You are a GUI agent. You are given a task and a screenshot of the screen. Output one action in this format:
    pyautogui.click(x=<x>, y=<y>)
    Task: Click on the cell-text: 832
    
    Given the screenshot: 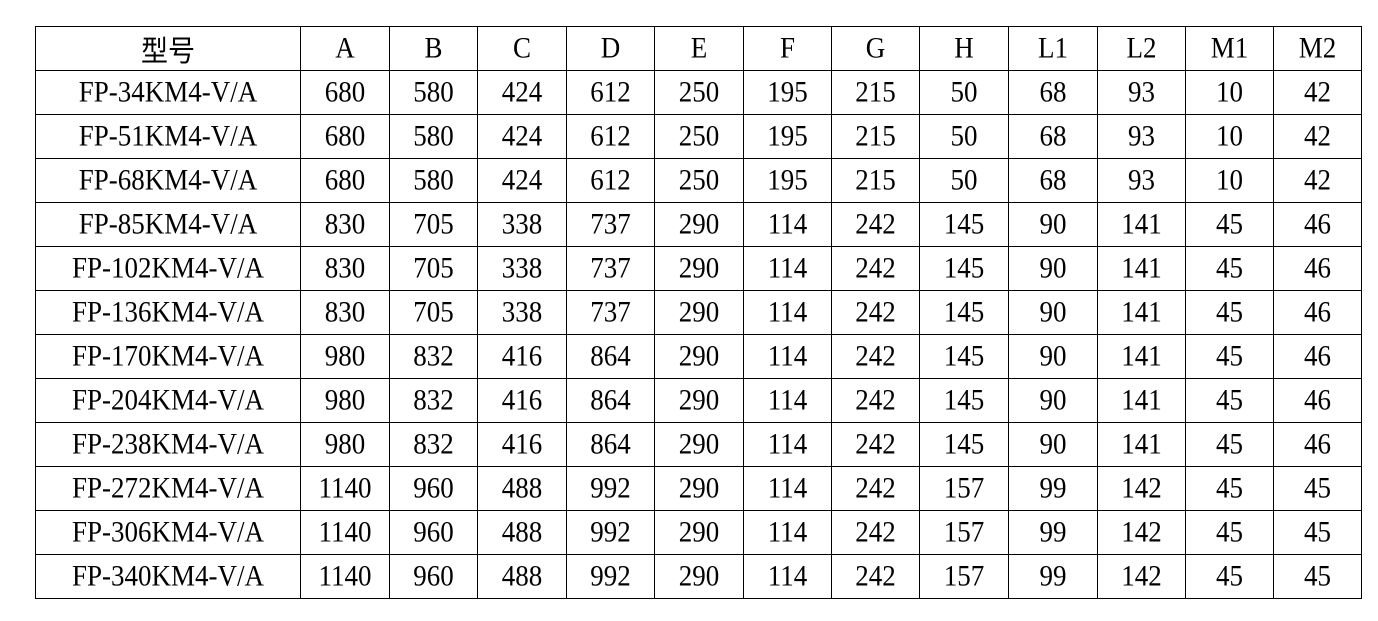 What is the action you would take?
    pyautogui.click(x=433, y=444)
    